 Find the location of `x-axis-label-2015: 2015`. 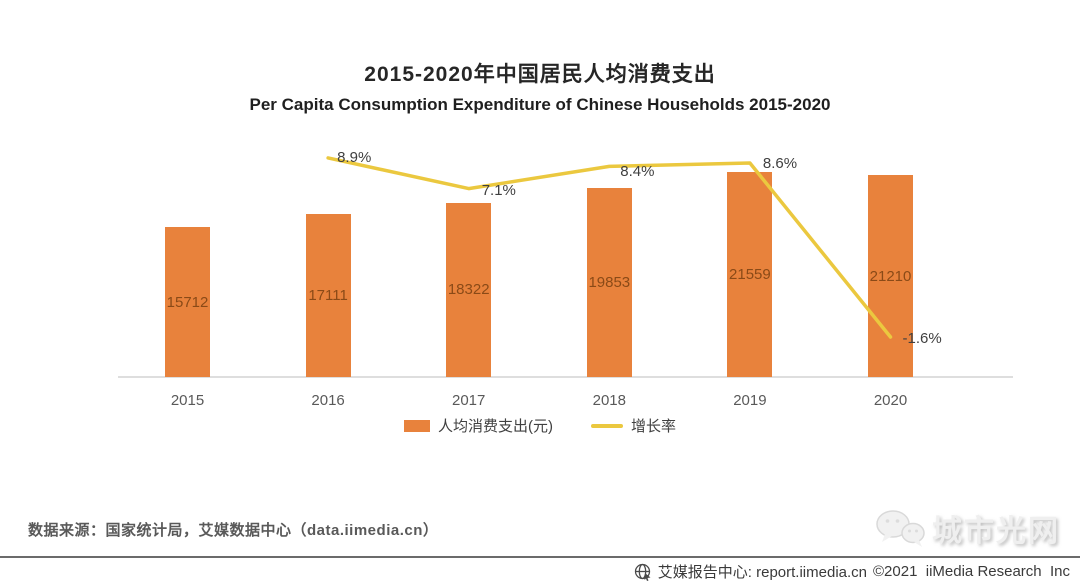

x-axis-label-2015: 2015 is located at coordinates (187, 400).